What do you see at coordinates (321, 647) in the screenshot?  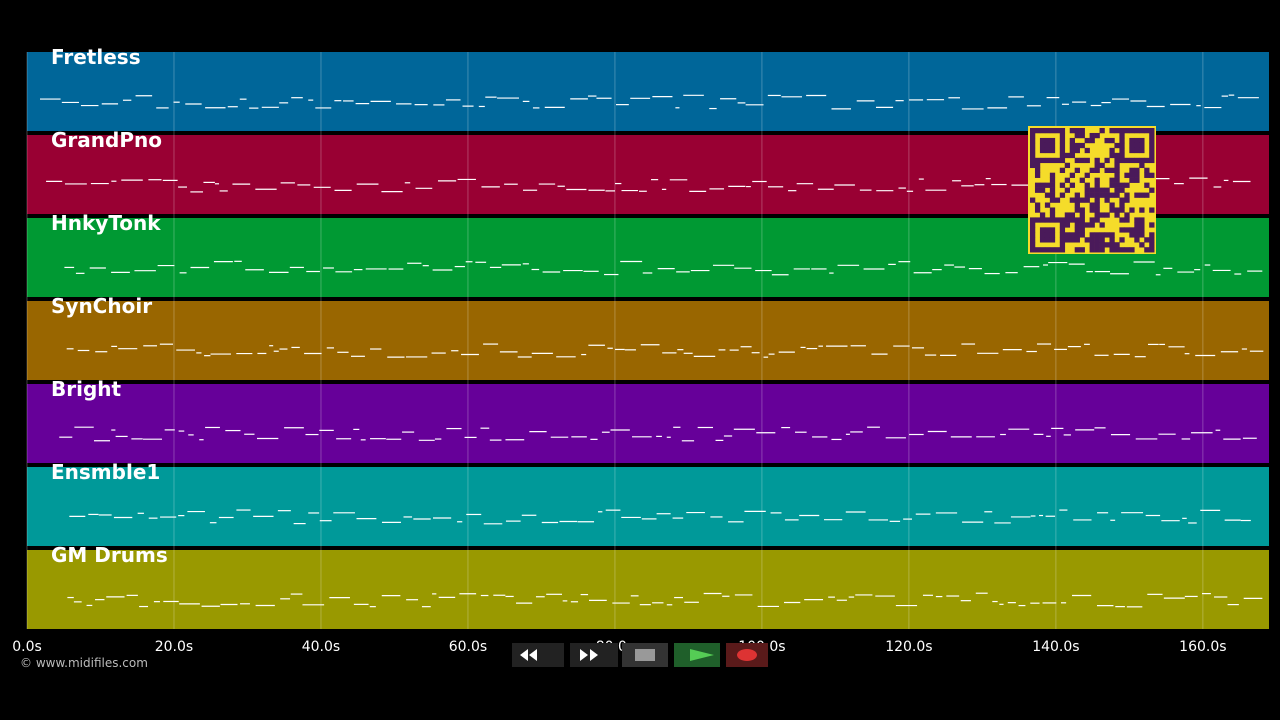 I see `tick-label: 40.0s` at bounding box center [321, 647].